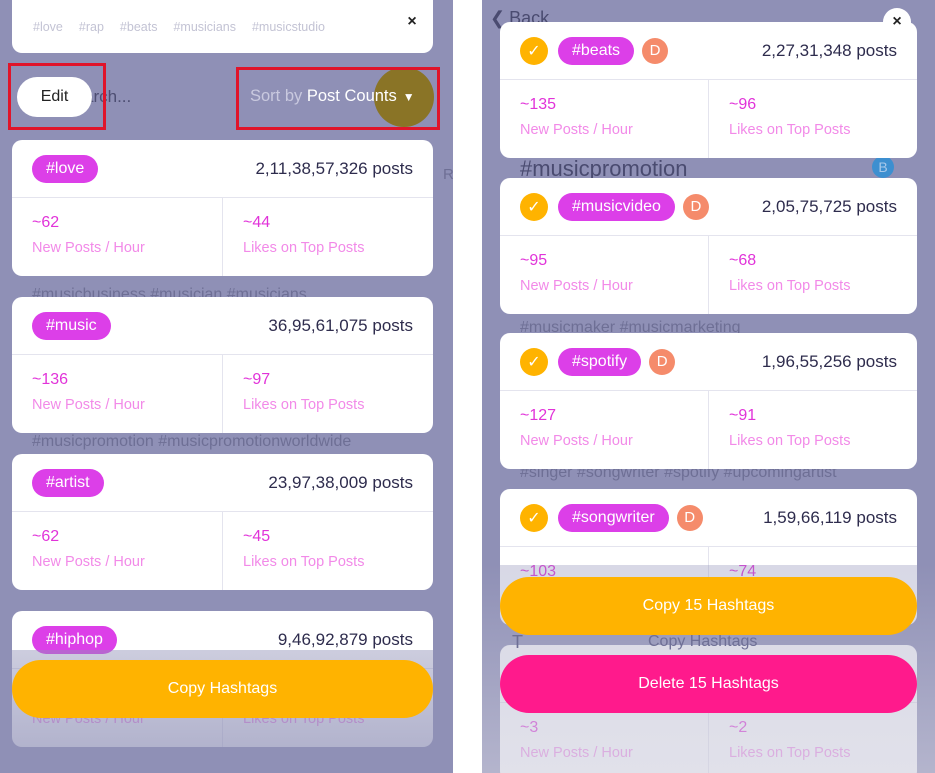  What do you see at coordinates (222, 689) in the screenshot?
I see `copy-button: Copy Hashtags` at bounding box center [222, 689].